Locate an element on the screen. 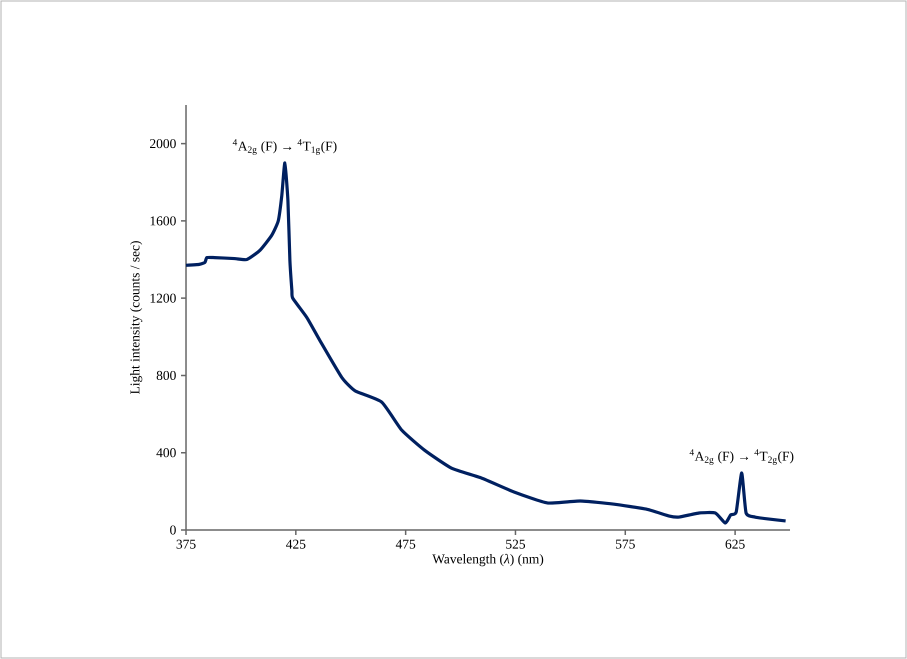 This screenshot has height=659, width=907. x-tick-label: 475 is located at coordinates (406, 544).